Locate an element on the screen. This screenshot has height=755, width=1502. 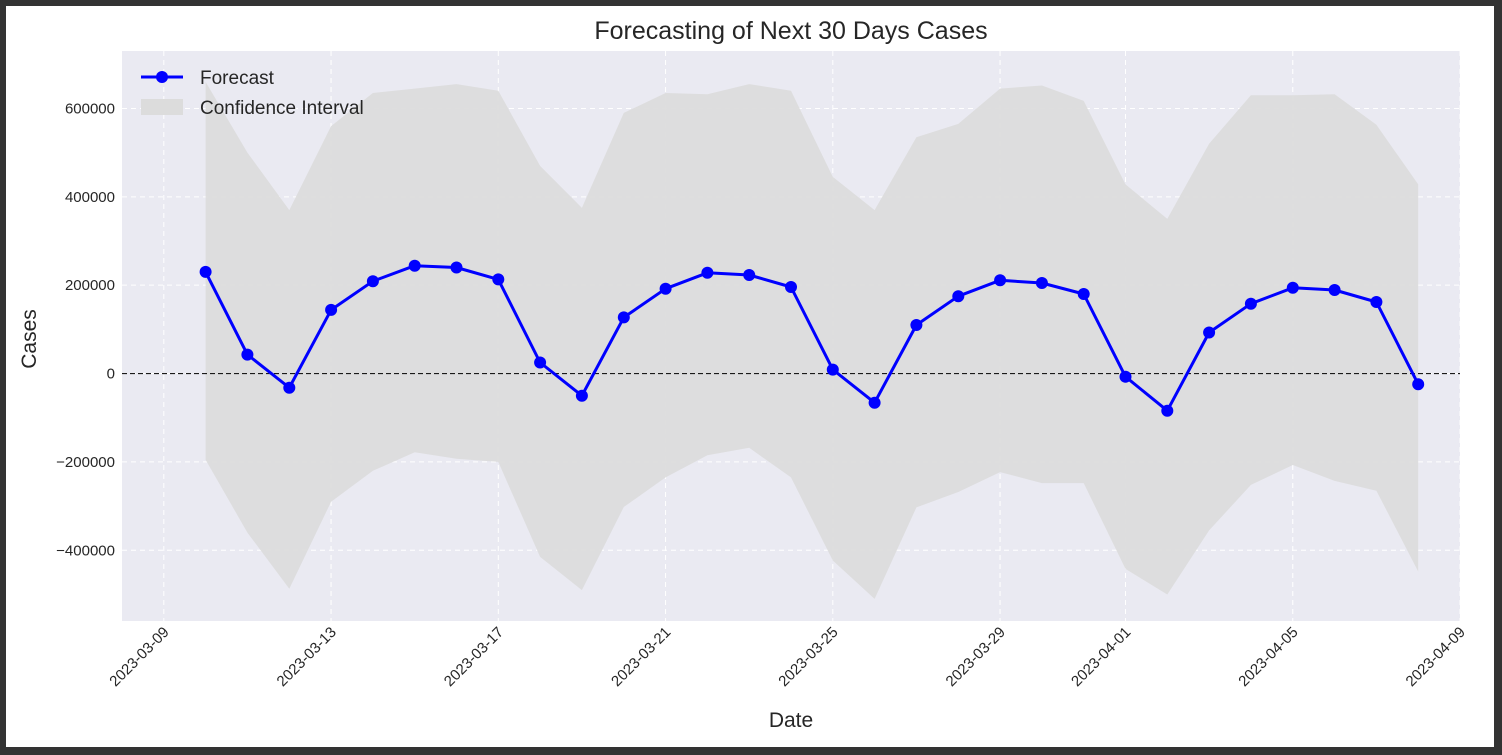
chart-title: Forecasting of Next 30 Days Cases is located at coordinates (790, 31).